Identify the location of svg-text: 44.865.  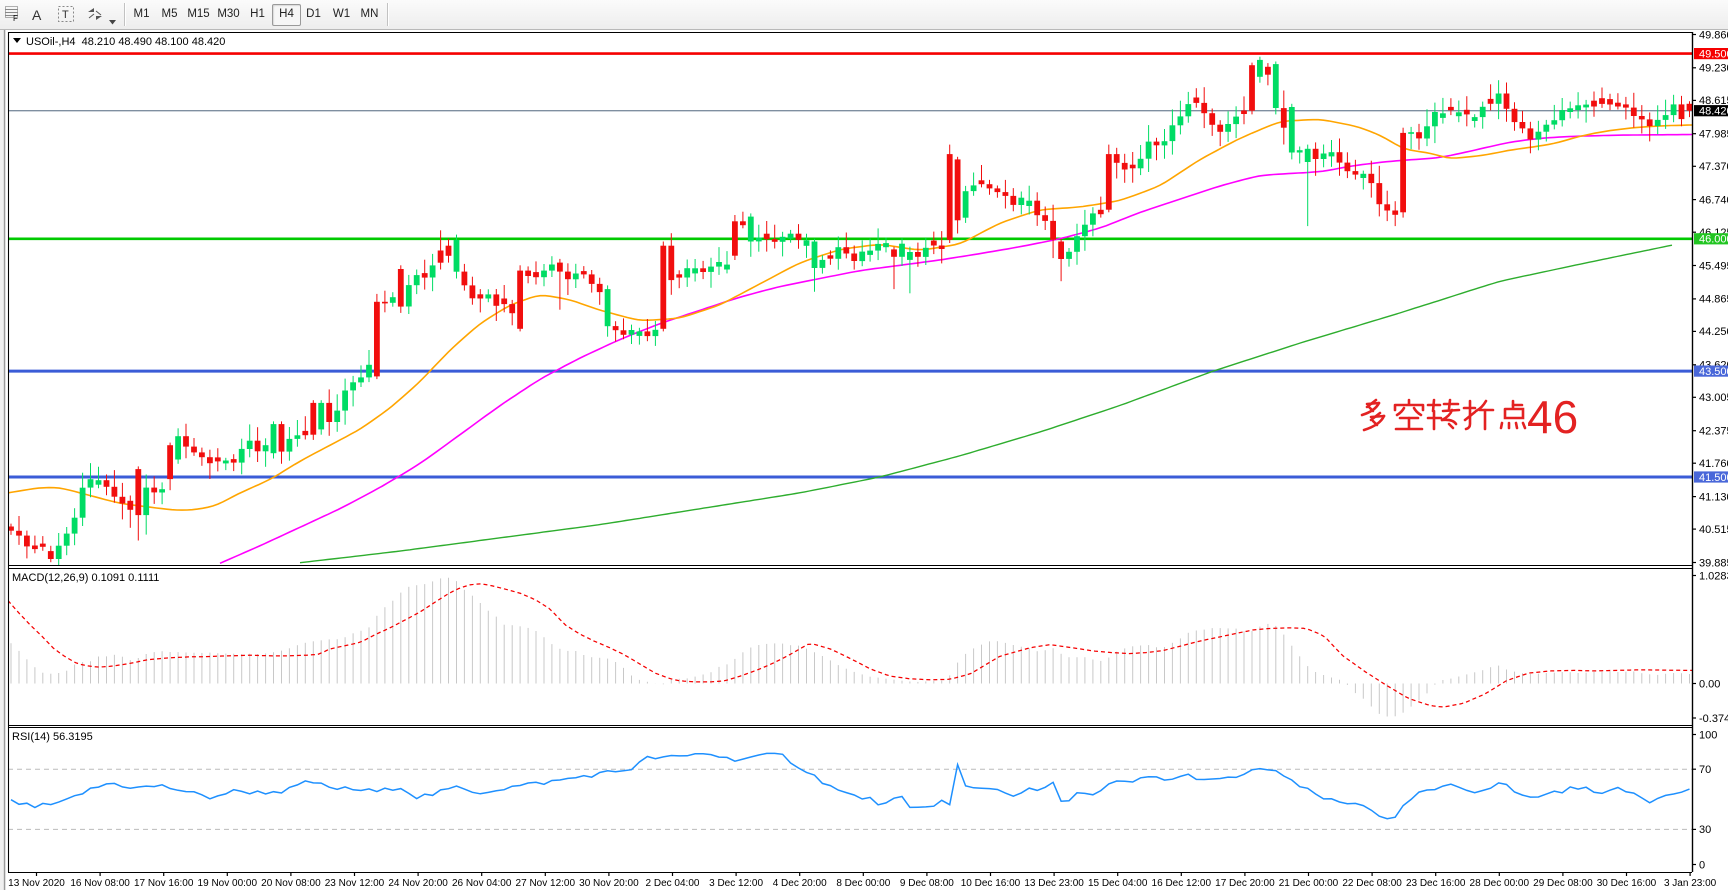
(1713, 300).